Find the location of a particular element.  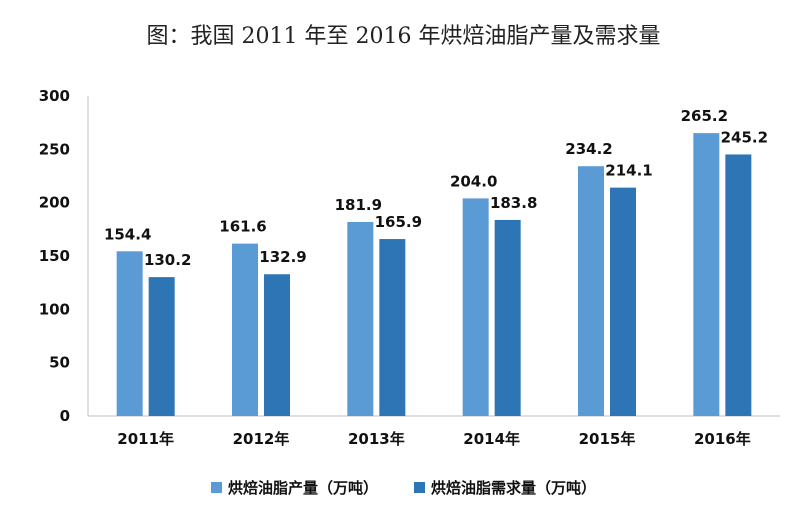

data-label: 214.1 is located at coordinates (628, 171).